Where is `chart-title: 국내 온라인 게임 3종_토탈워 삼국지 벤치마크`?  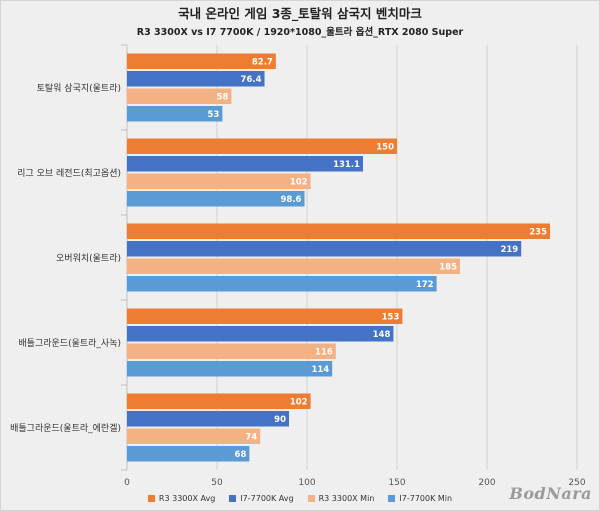
chart-title: 국내 온라인 게임 3종_토탈워 삼국지 벤치마크 is located at coordinates (300, 13).